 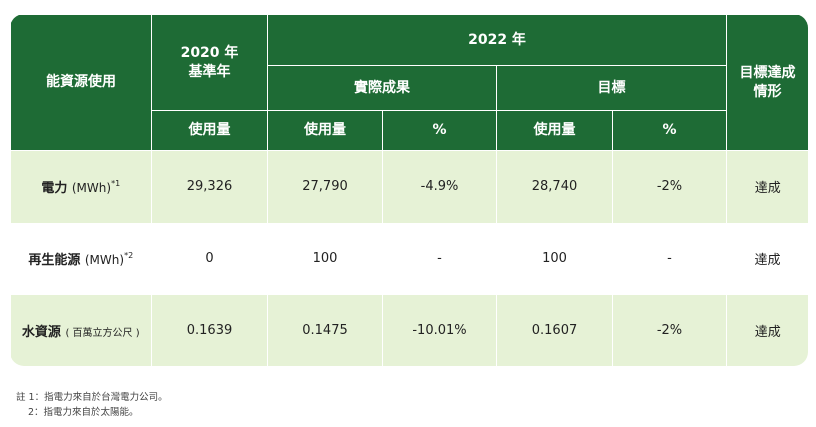 I want to click on header-year-2022: 2022 年, so click(x=497, y=40).